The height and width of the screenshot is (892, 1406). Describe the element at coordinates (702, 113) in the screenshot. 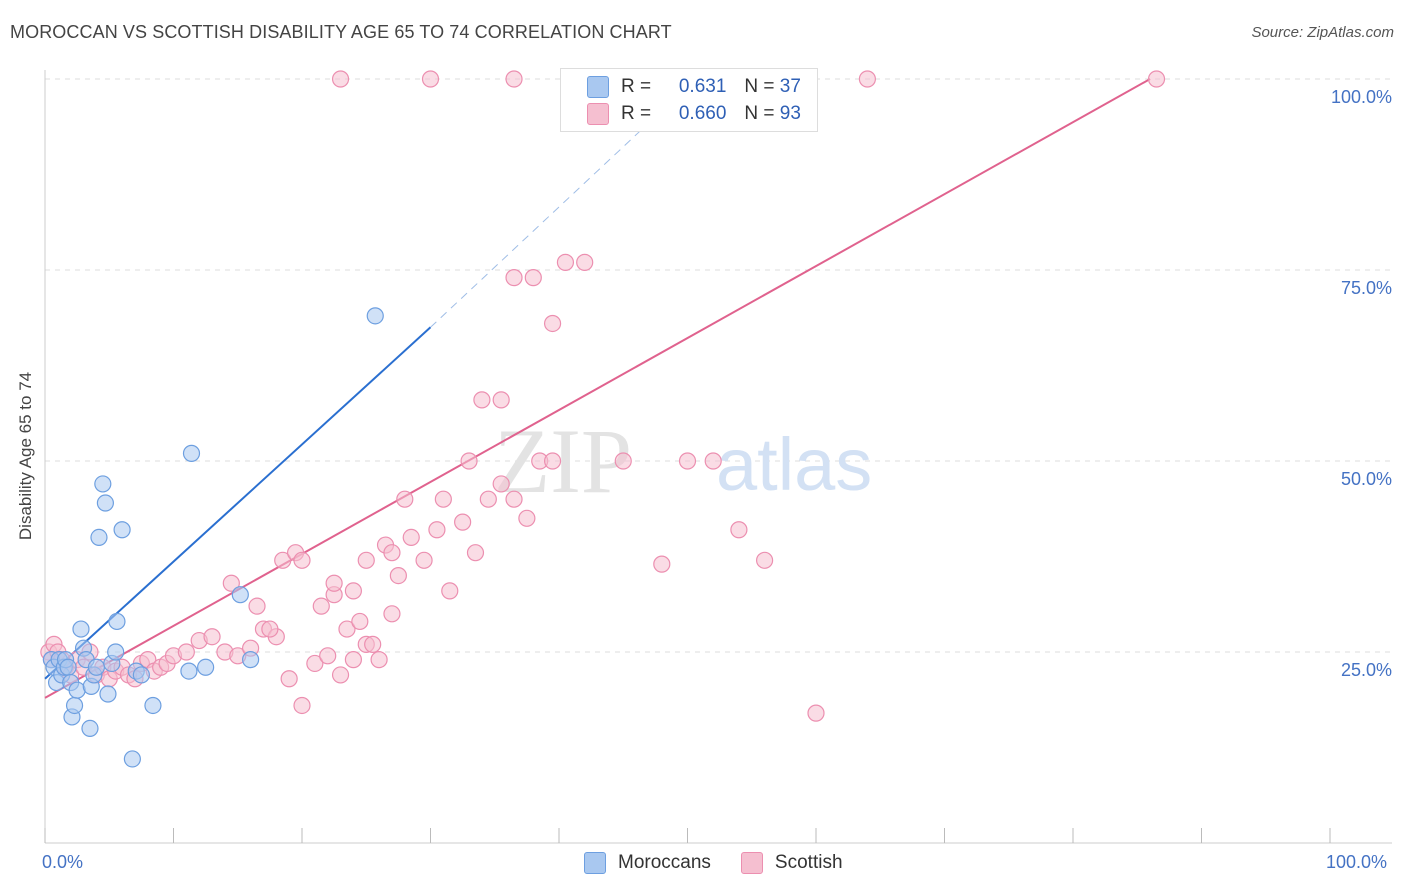

I see `legend-r-value: 0.660` at that location.